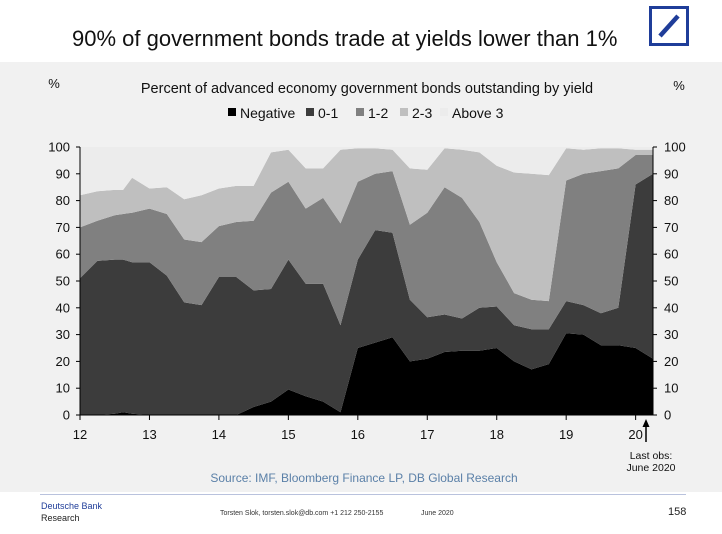  I want to click on header-band, so click(361, 31).